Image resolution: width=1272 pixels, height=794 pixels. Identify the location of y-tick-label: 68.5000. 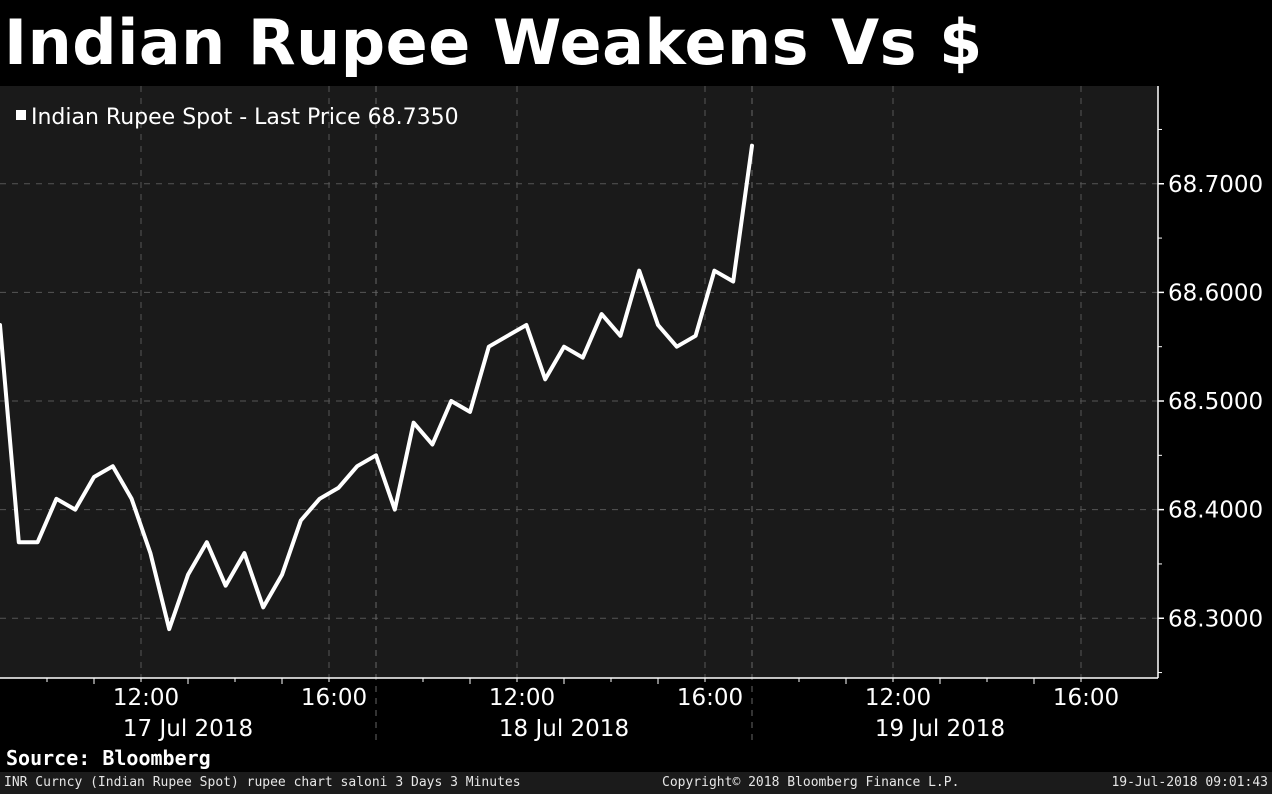
(1215, 402).